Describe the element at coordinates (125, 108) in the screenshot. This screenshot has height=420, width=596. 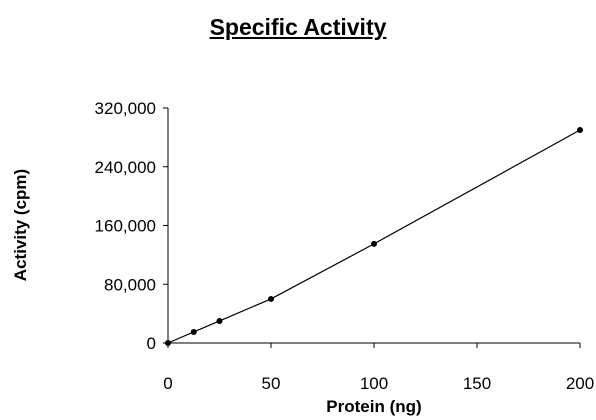
I see `y-tick-label: 320,000` at that location.